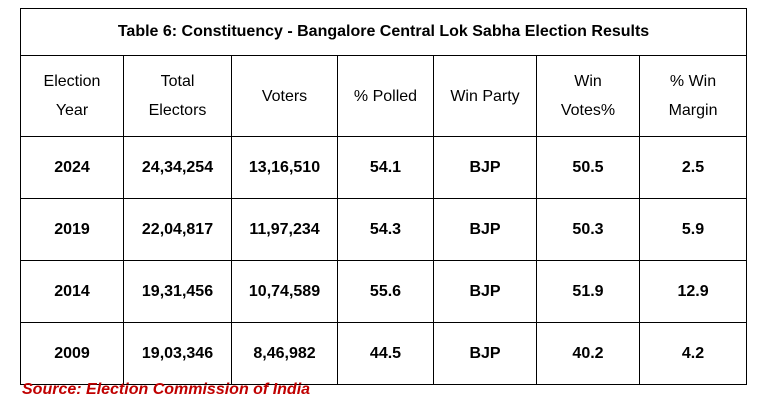  Describe the element at coordinates (177, 353) in the screenshot. I see `cell-total-electors: 19,03,346` at that location.